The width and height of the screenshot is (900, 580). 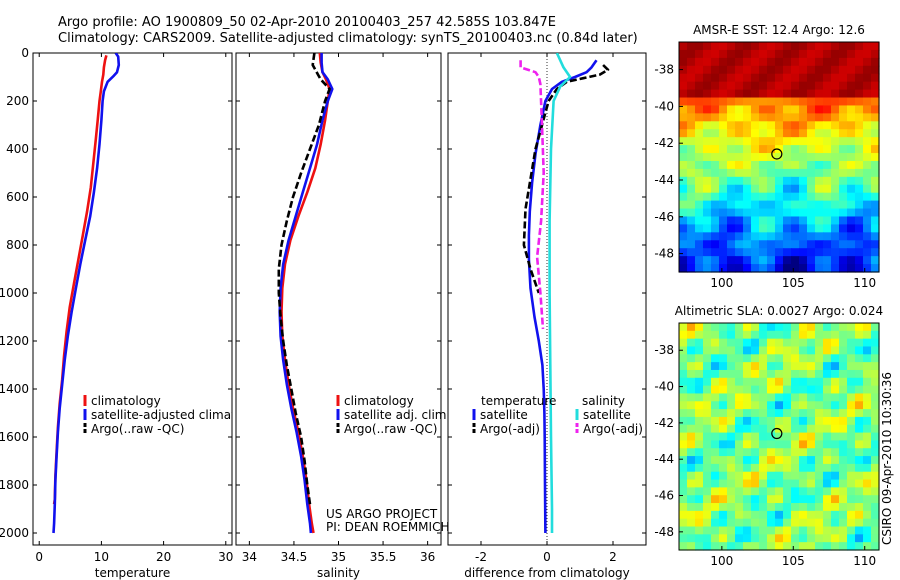 What do you see at coordinates (607, 415) in the screenshot?
I see `legend-label: satellite` at bounding box center [607, 415].